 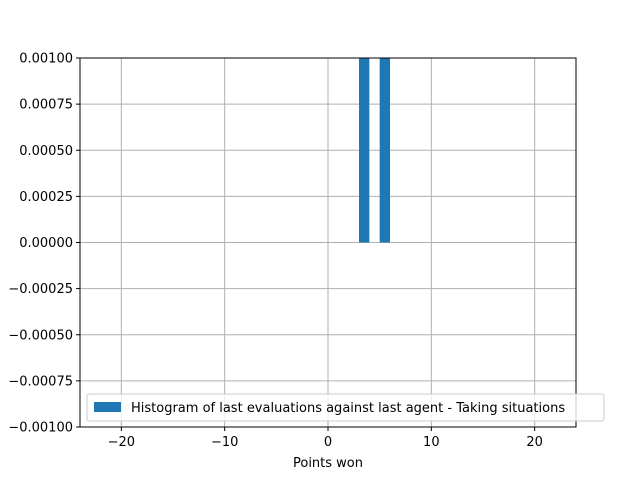 What do you see at coordinates (46, 105) in the screenshot?
I see `y-tick-label: 0.00075` at bounding box center [46, 105].